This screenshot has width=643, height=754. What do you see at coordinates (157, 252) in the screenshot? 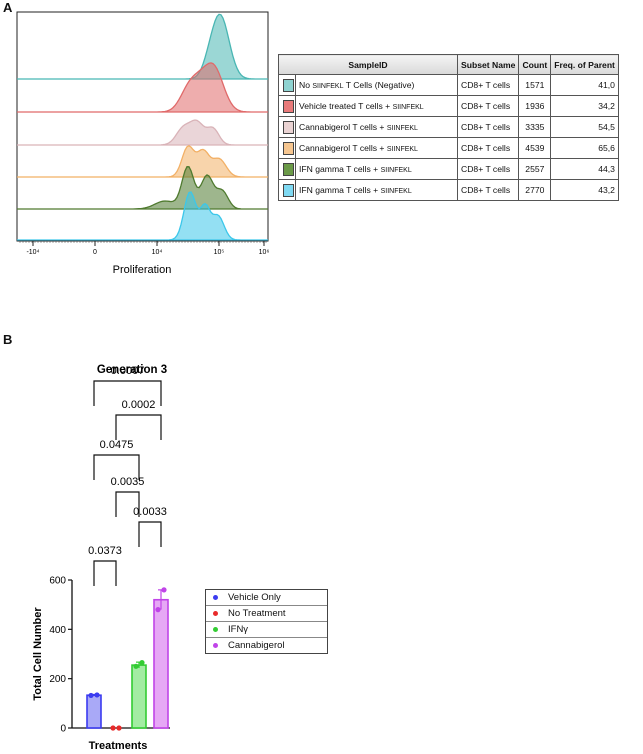
I see `histogram-tick-label: 10⁴` at bounding box center [157, 252].